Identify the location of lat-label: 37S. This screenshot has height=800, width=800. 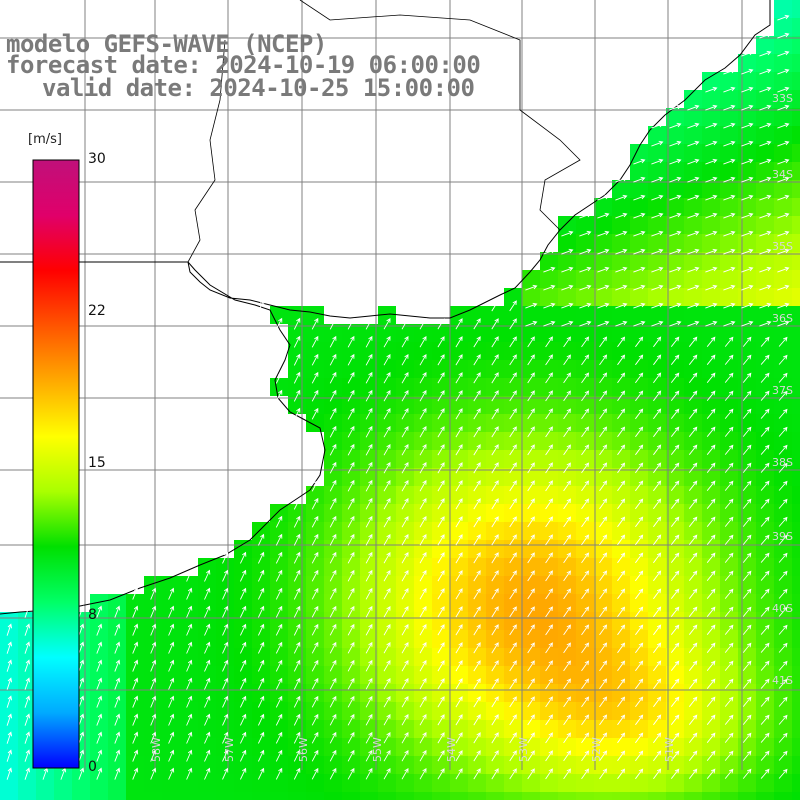
(782, 390).